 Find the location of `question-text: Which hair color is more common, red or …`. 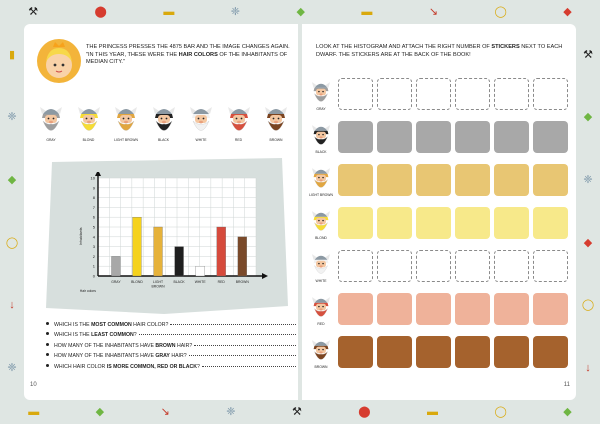

question-text: Which hair color is more common, red or … is located at coordinates (127, 367).